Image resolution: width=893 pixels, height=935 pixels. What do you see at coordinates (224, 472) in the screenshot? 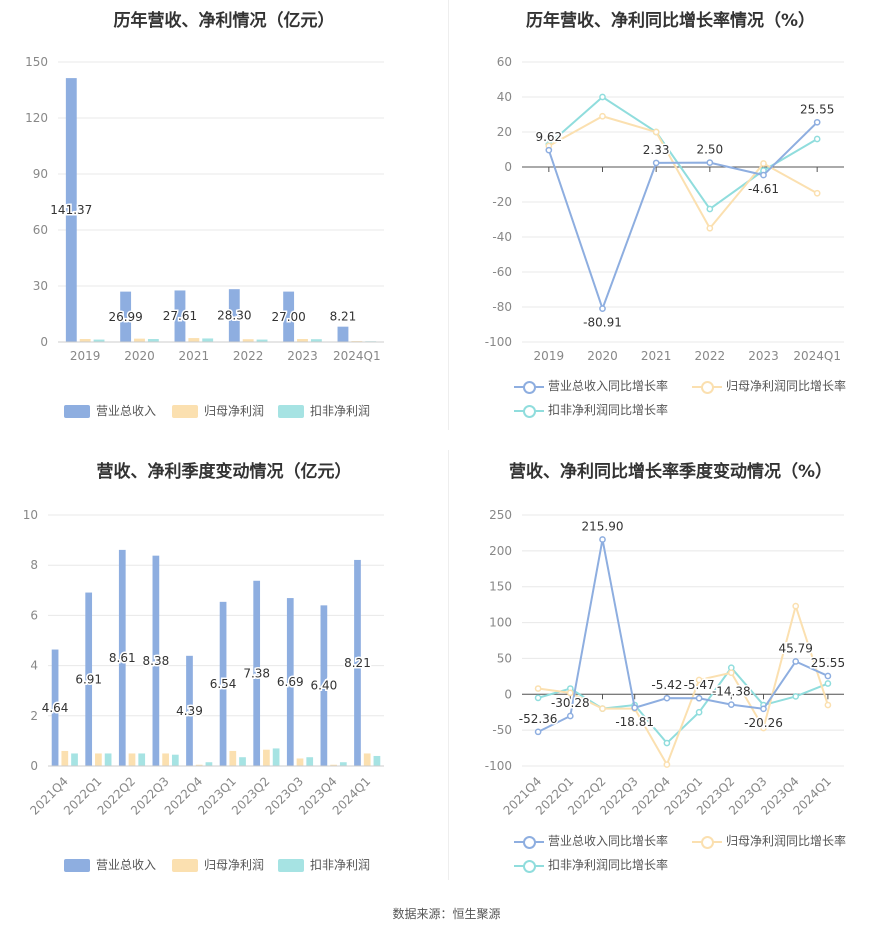
I see `chart-title: 营收、净利季度变动情况（亿元）` at bounding box center [224, 472].